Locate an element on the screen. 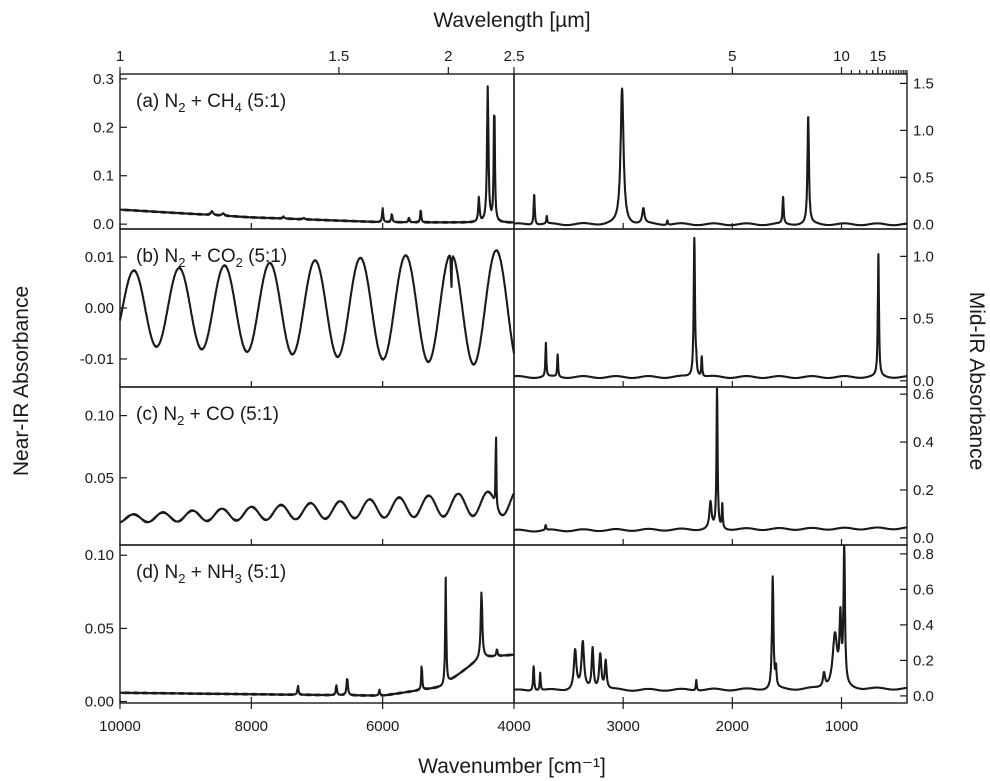  xtick-label-top: 1.5 is located at coordinates (338, 56).